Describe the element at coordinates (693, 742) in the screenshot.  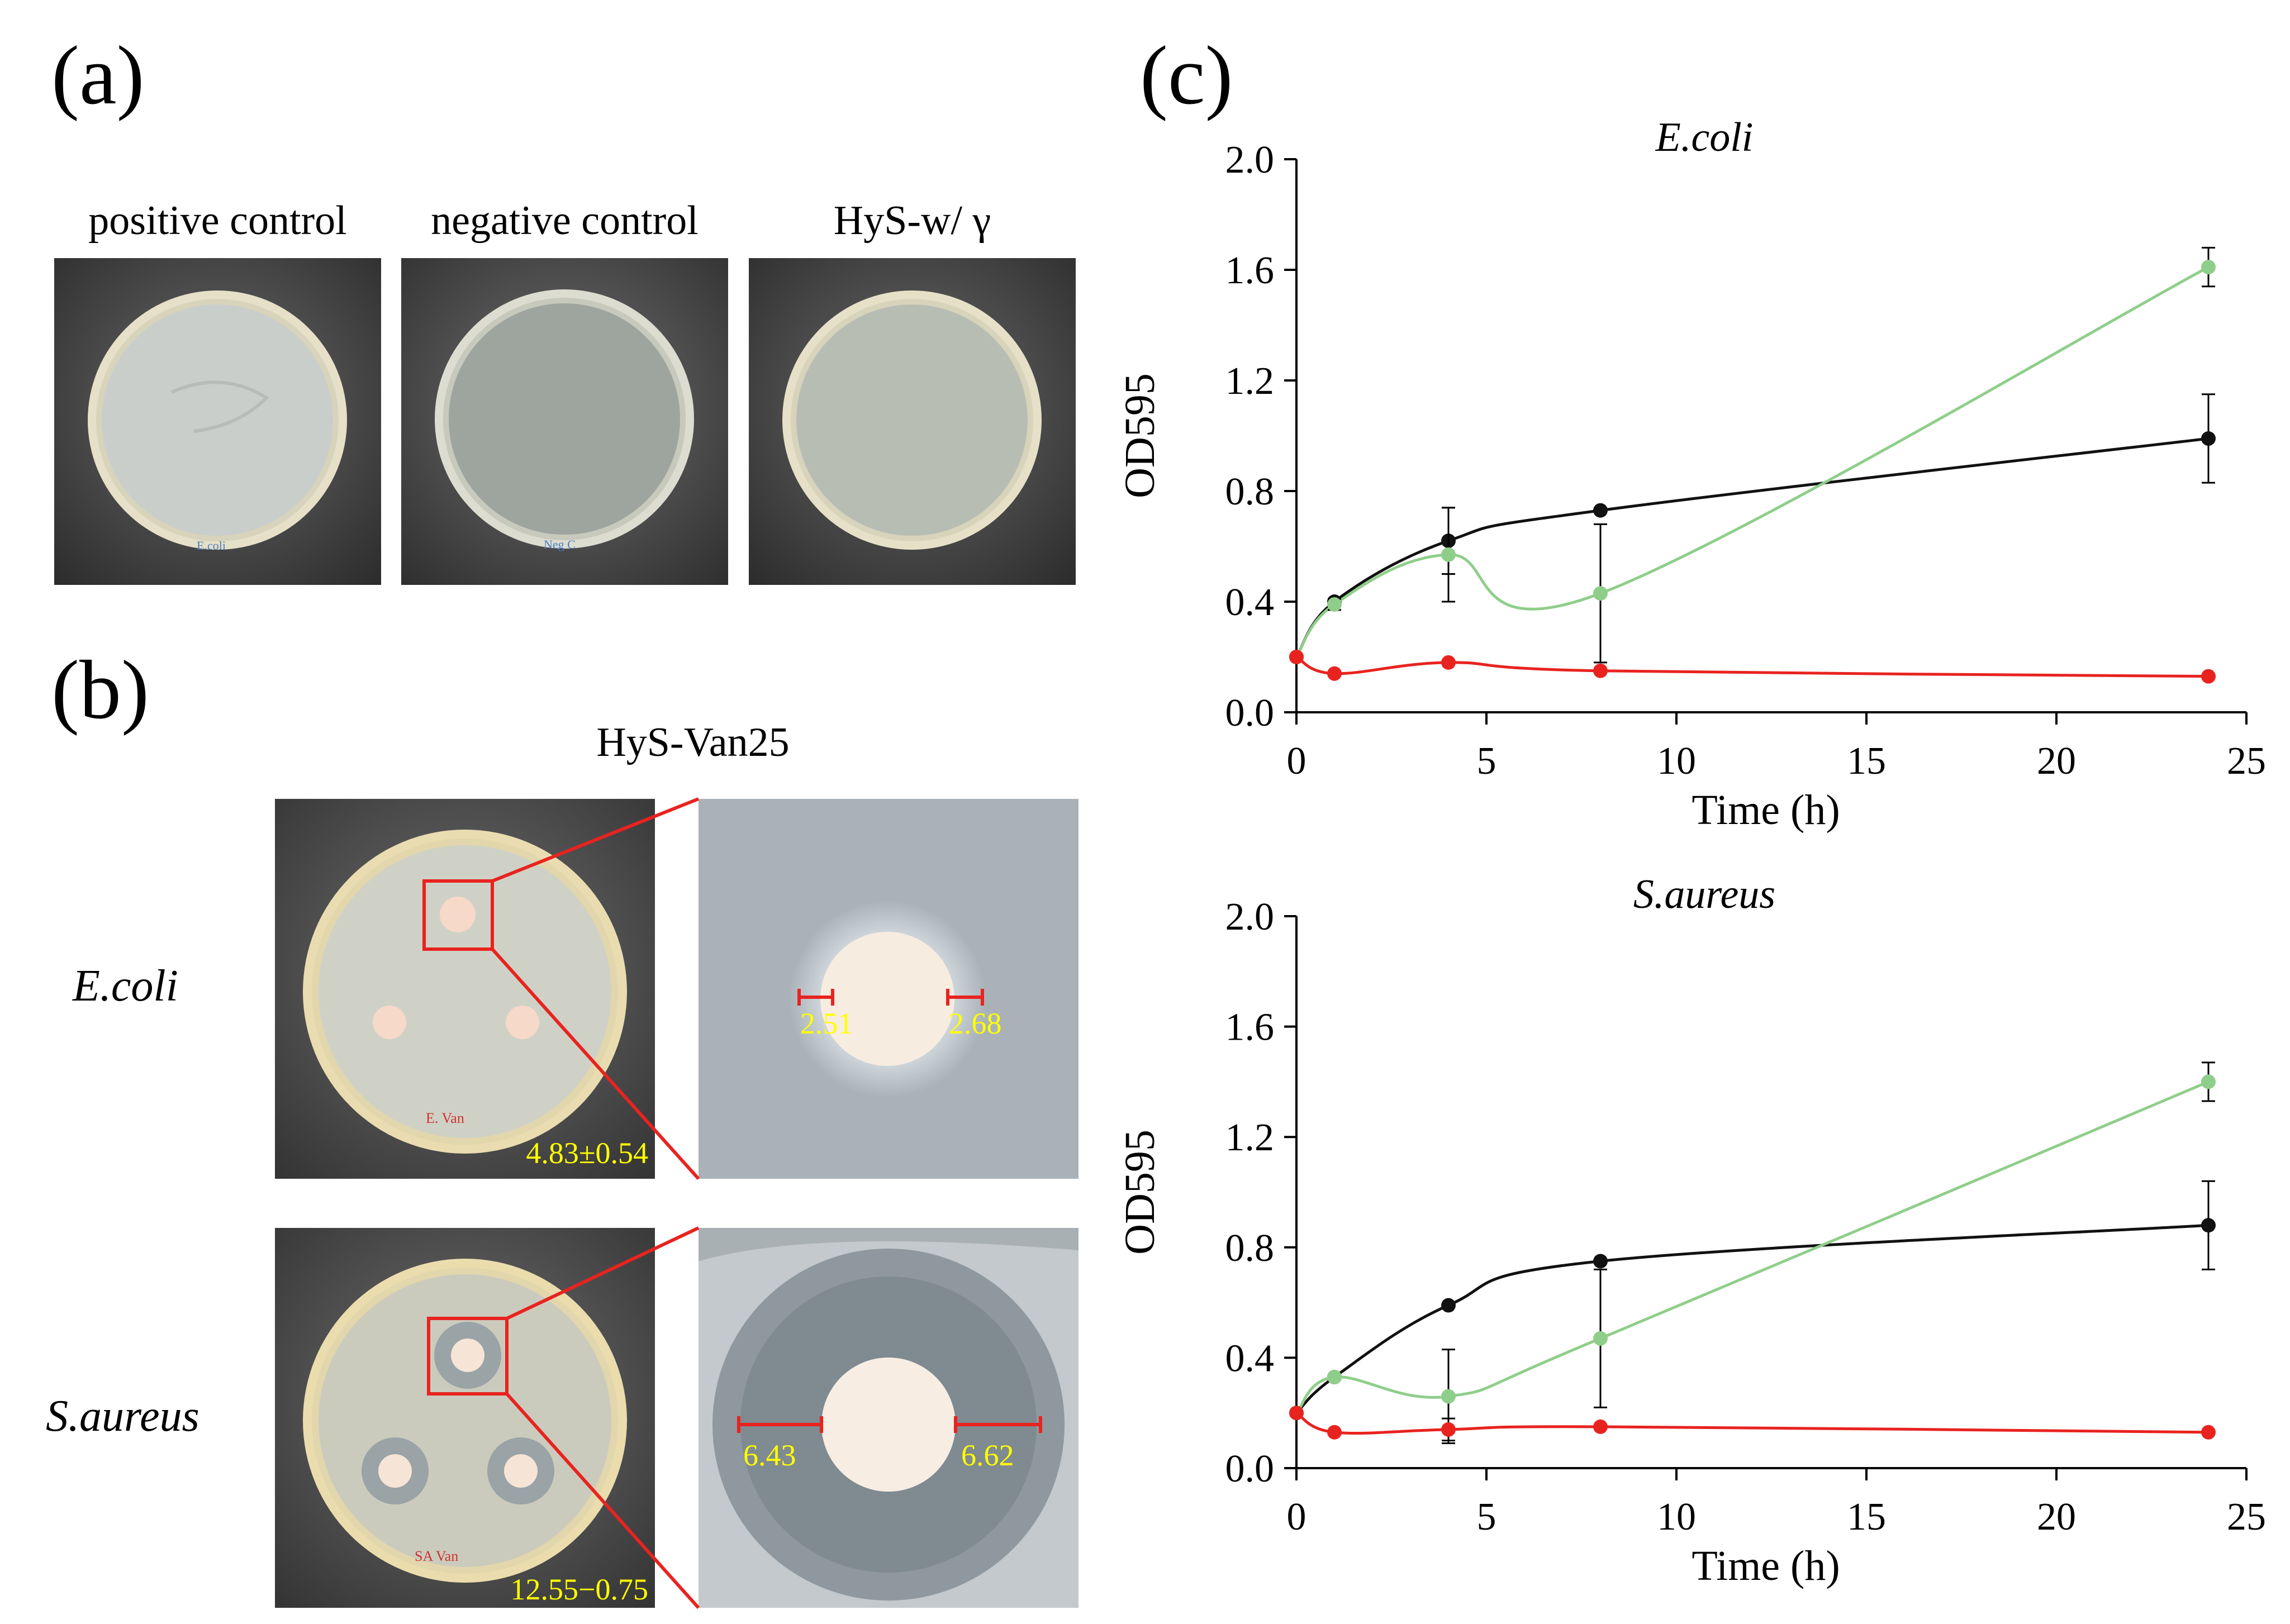
I see `panel-b-title: HyS-Van25` at that location.